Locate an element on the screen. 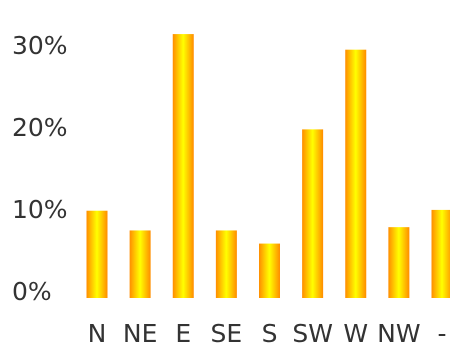 The width and height of the screenshot is (450, 345). bar-s is located at coordinates (269, 270).